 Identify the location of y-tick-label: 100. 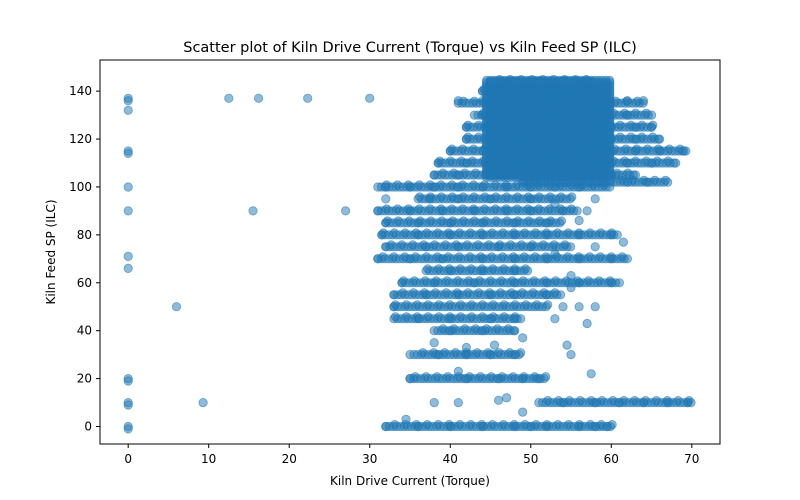
(80, 187).